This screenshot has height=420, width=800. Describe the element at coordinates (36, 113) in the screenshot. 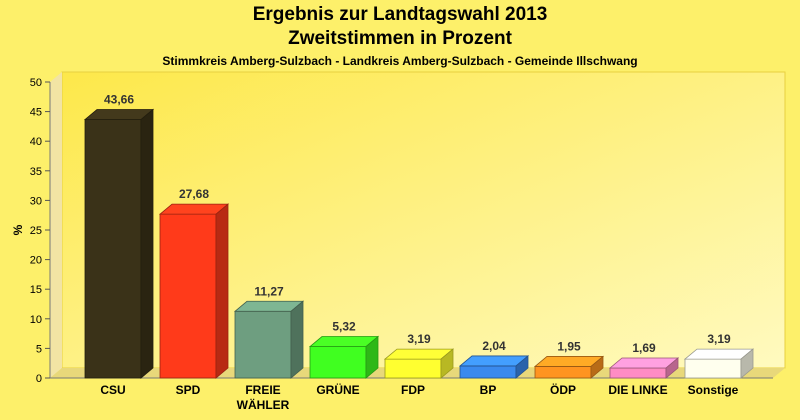

I see `y-tick-label: 45` at that location.